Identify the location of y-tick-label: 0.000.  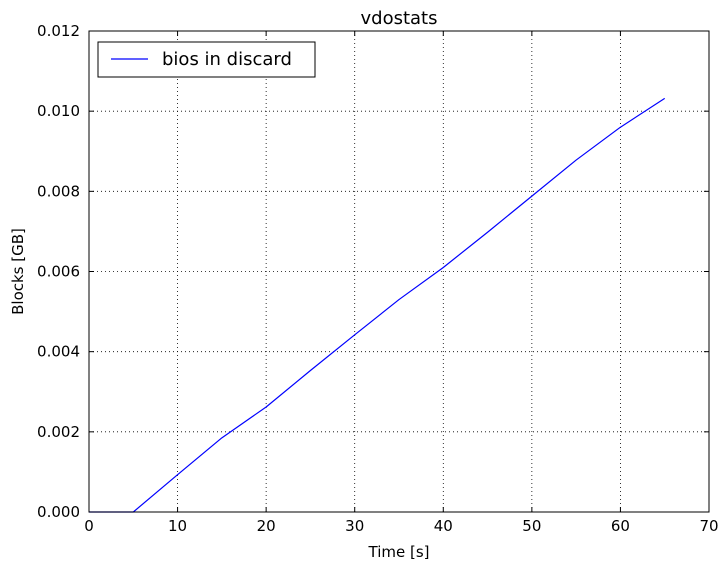
(58, 512).